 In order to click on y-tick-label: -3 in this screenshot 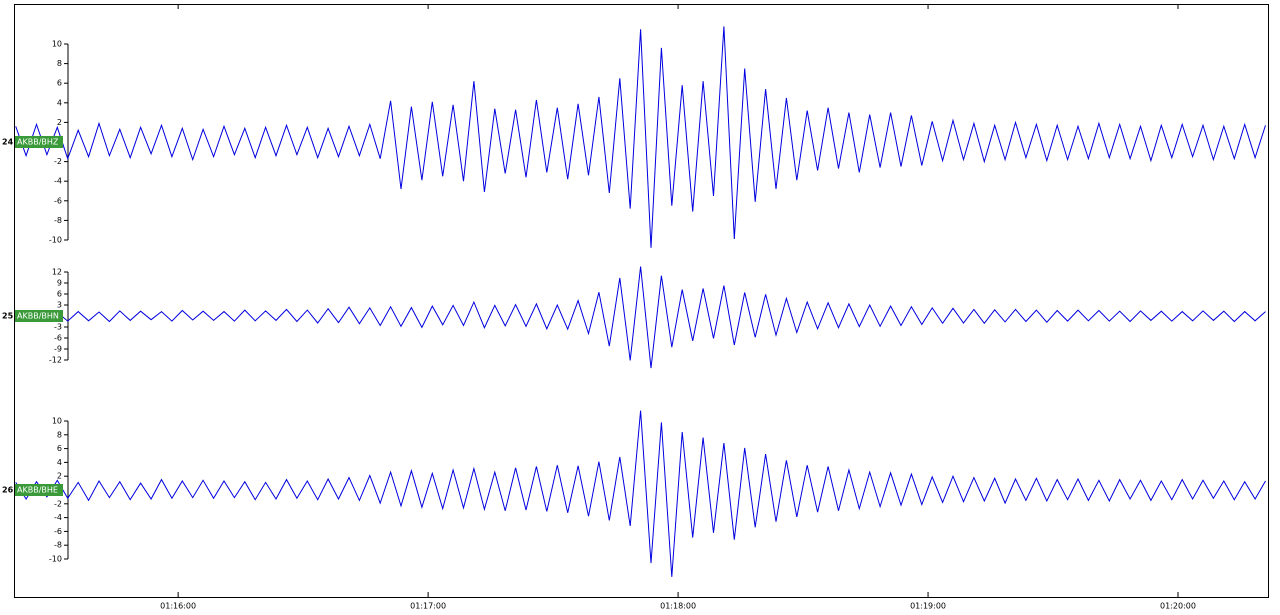, I will do `click(58, 327)`.